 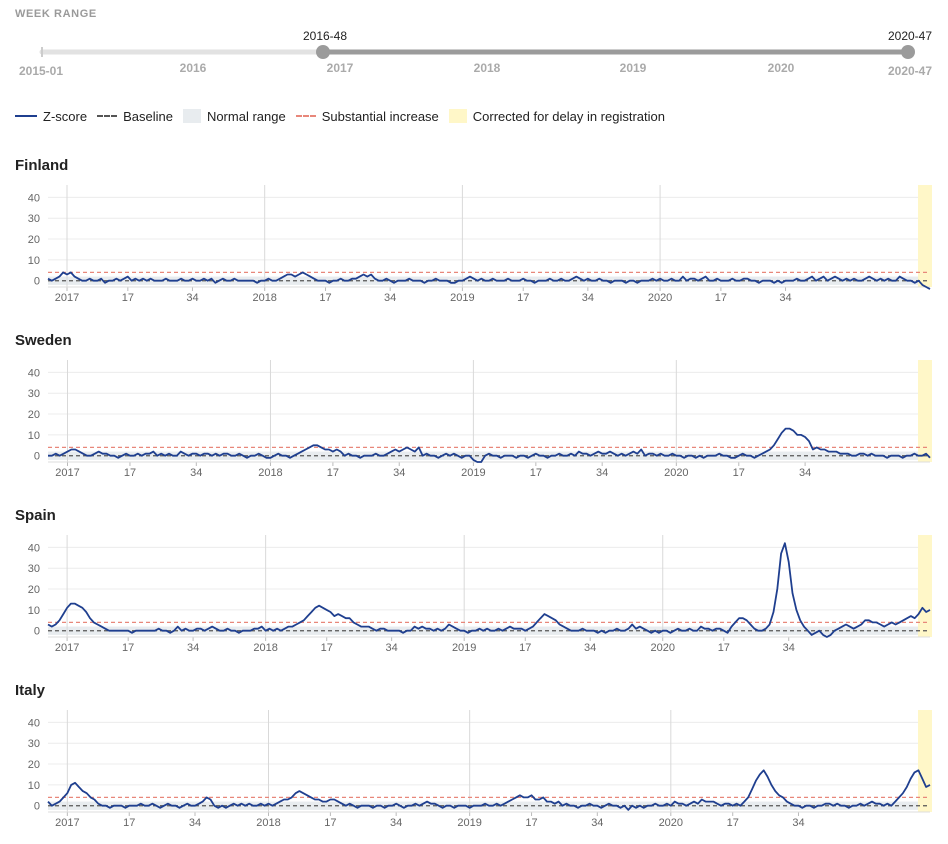 I want to click on legend-label: Baseline, so click(x=148, y=116).